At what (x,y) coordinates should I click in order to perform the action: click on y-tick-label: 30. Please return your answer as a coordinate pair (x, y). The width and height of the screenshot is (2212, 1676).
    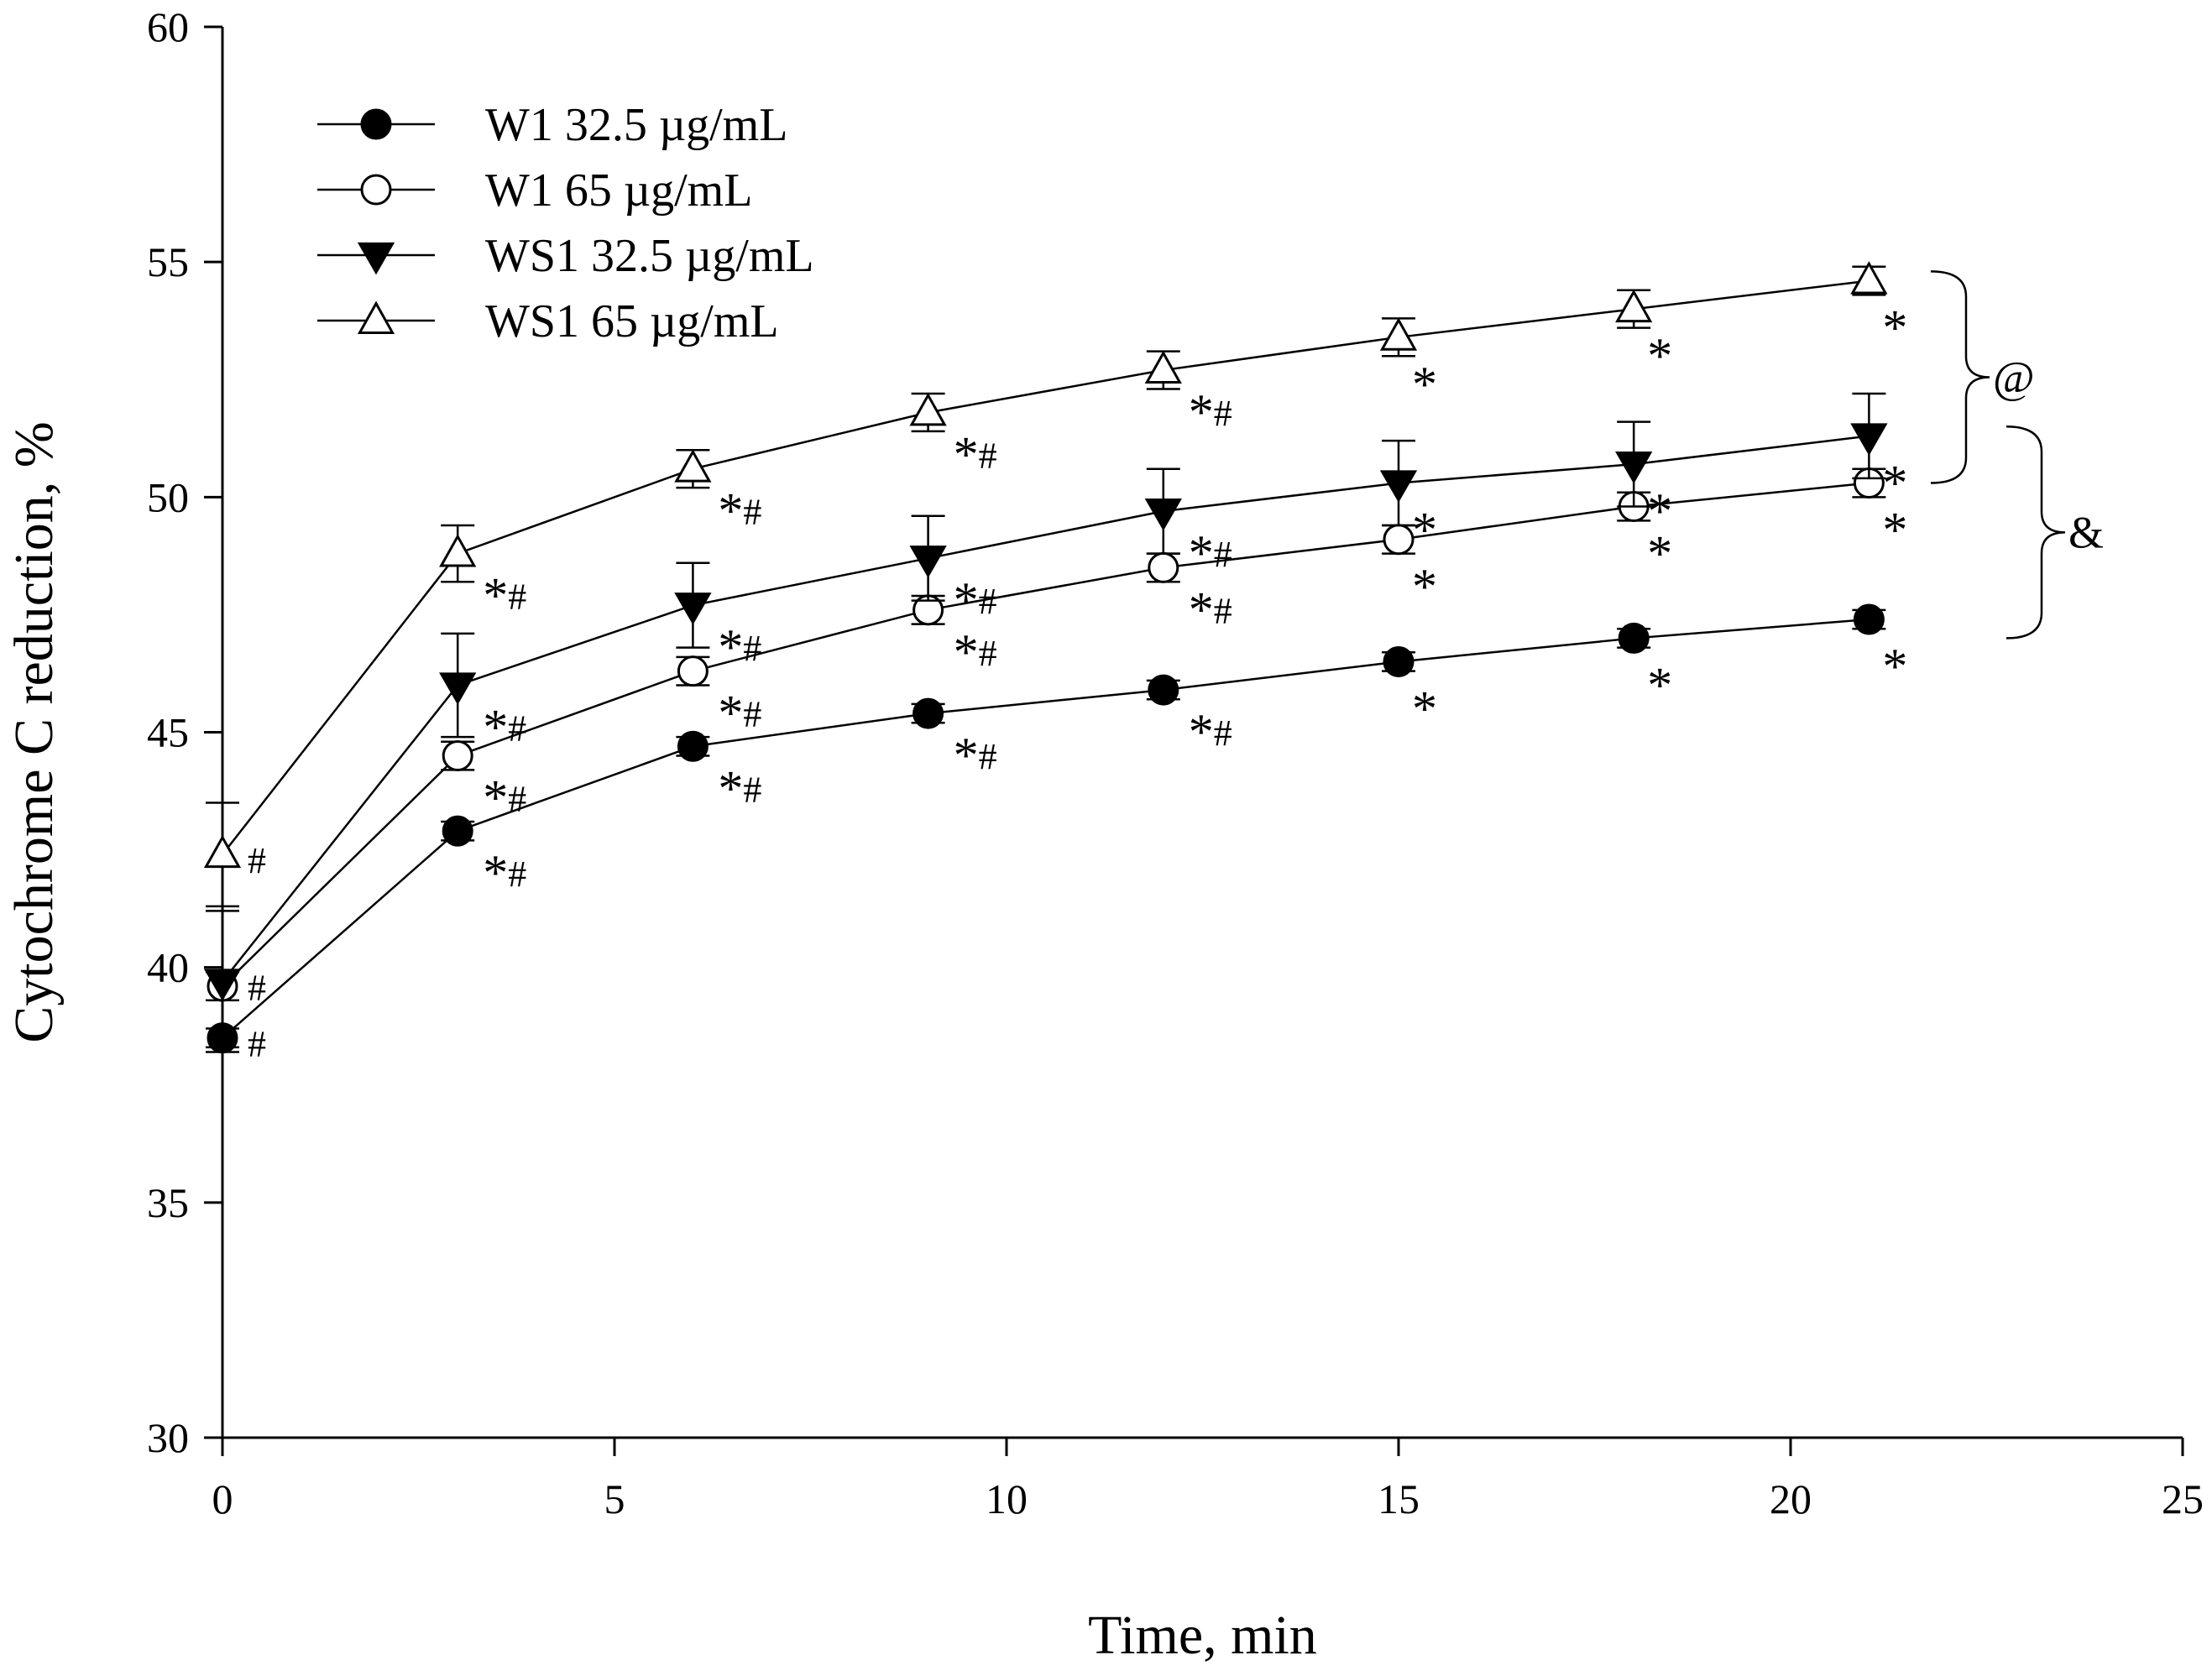
    Looking at the image, I should click on (168, 1437).